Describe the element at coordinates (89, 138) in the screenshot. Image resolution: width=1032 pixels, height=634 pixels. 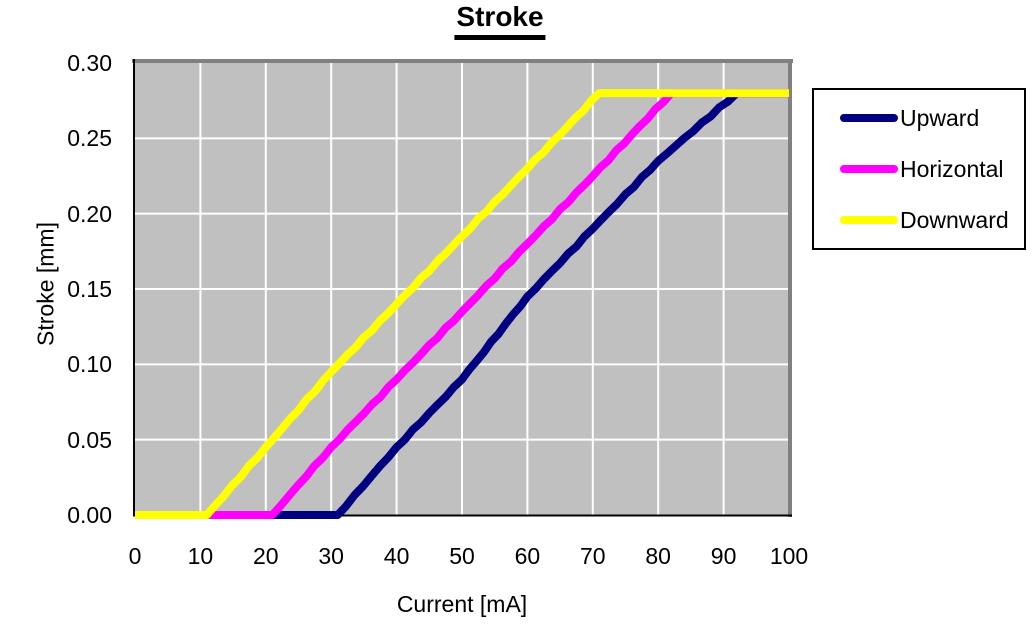
I see `y-tick-label: 0.25` at that location.